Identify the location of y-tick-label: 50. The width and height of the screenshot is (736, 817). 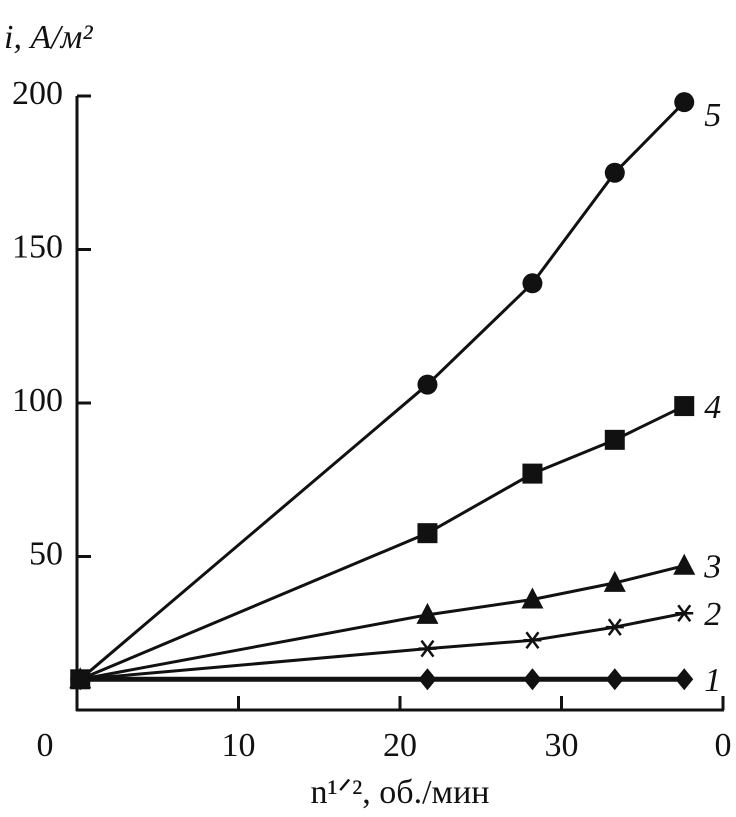
(46, 553).